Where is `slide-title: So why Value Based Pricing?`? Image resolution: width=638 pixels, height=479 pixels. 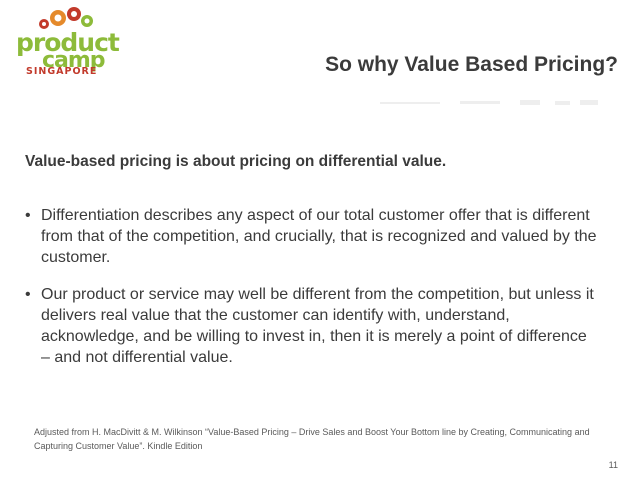 slide-title: So why Value Based Pricing? is located at coordinates (471, 64).